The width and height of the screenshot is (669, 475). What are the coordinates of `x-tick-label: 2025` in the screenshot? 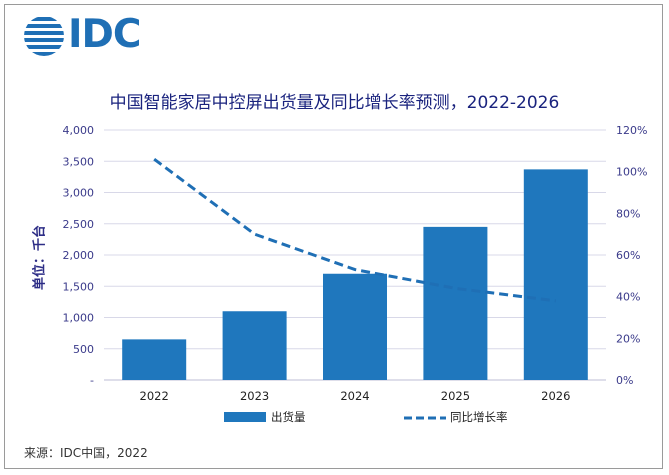 It's located at (455, 396).